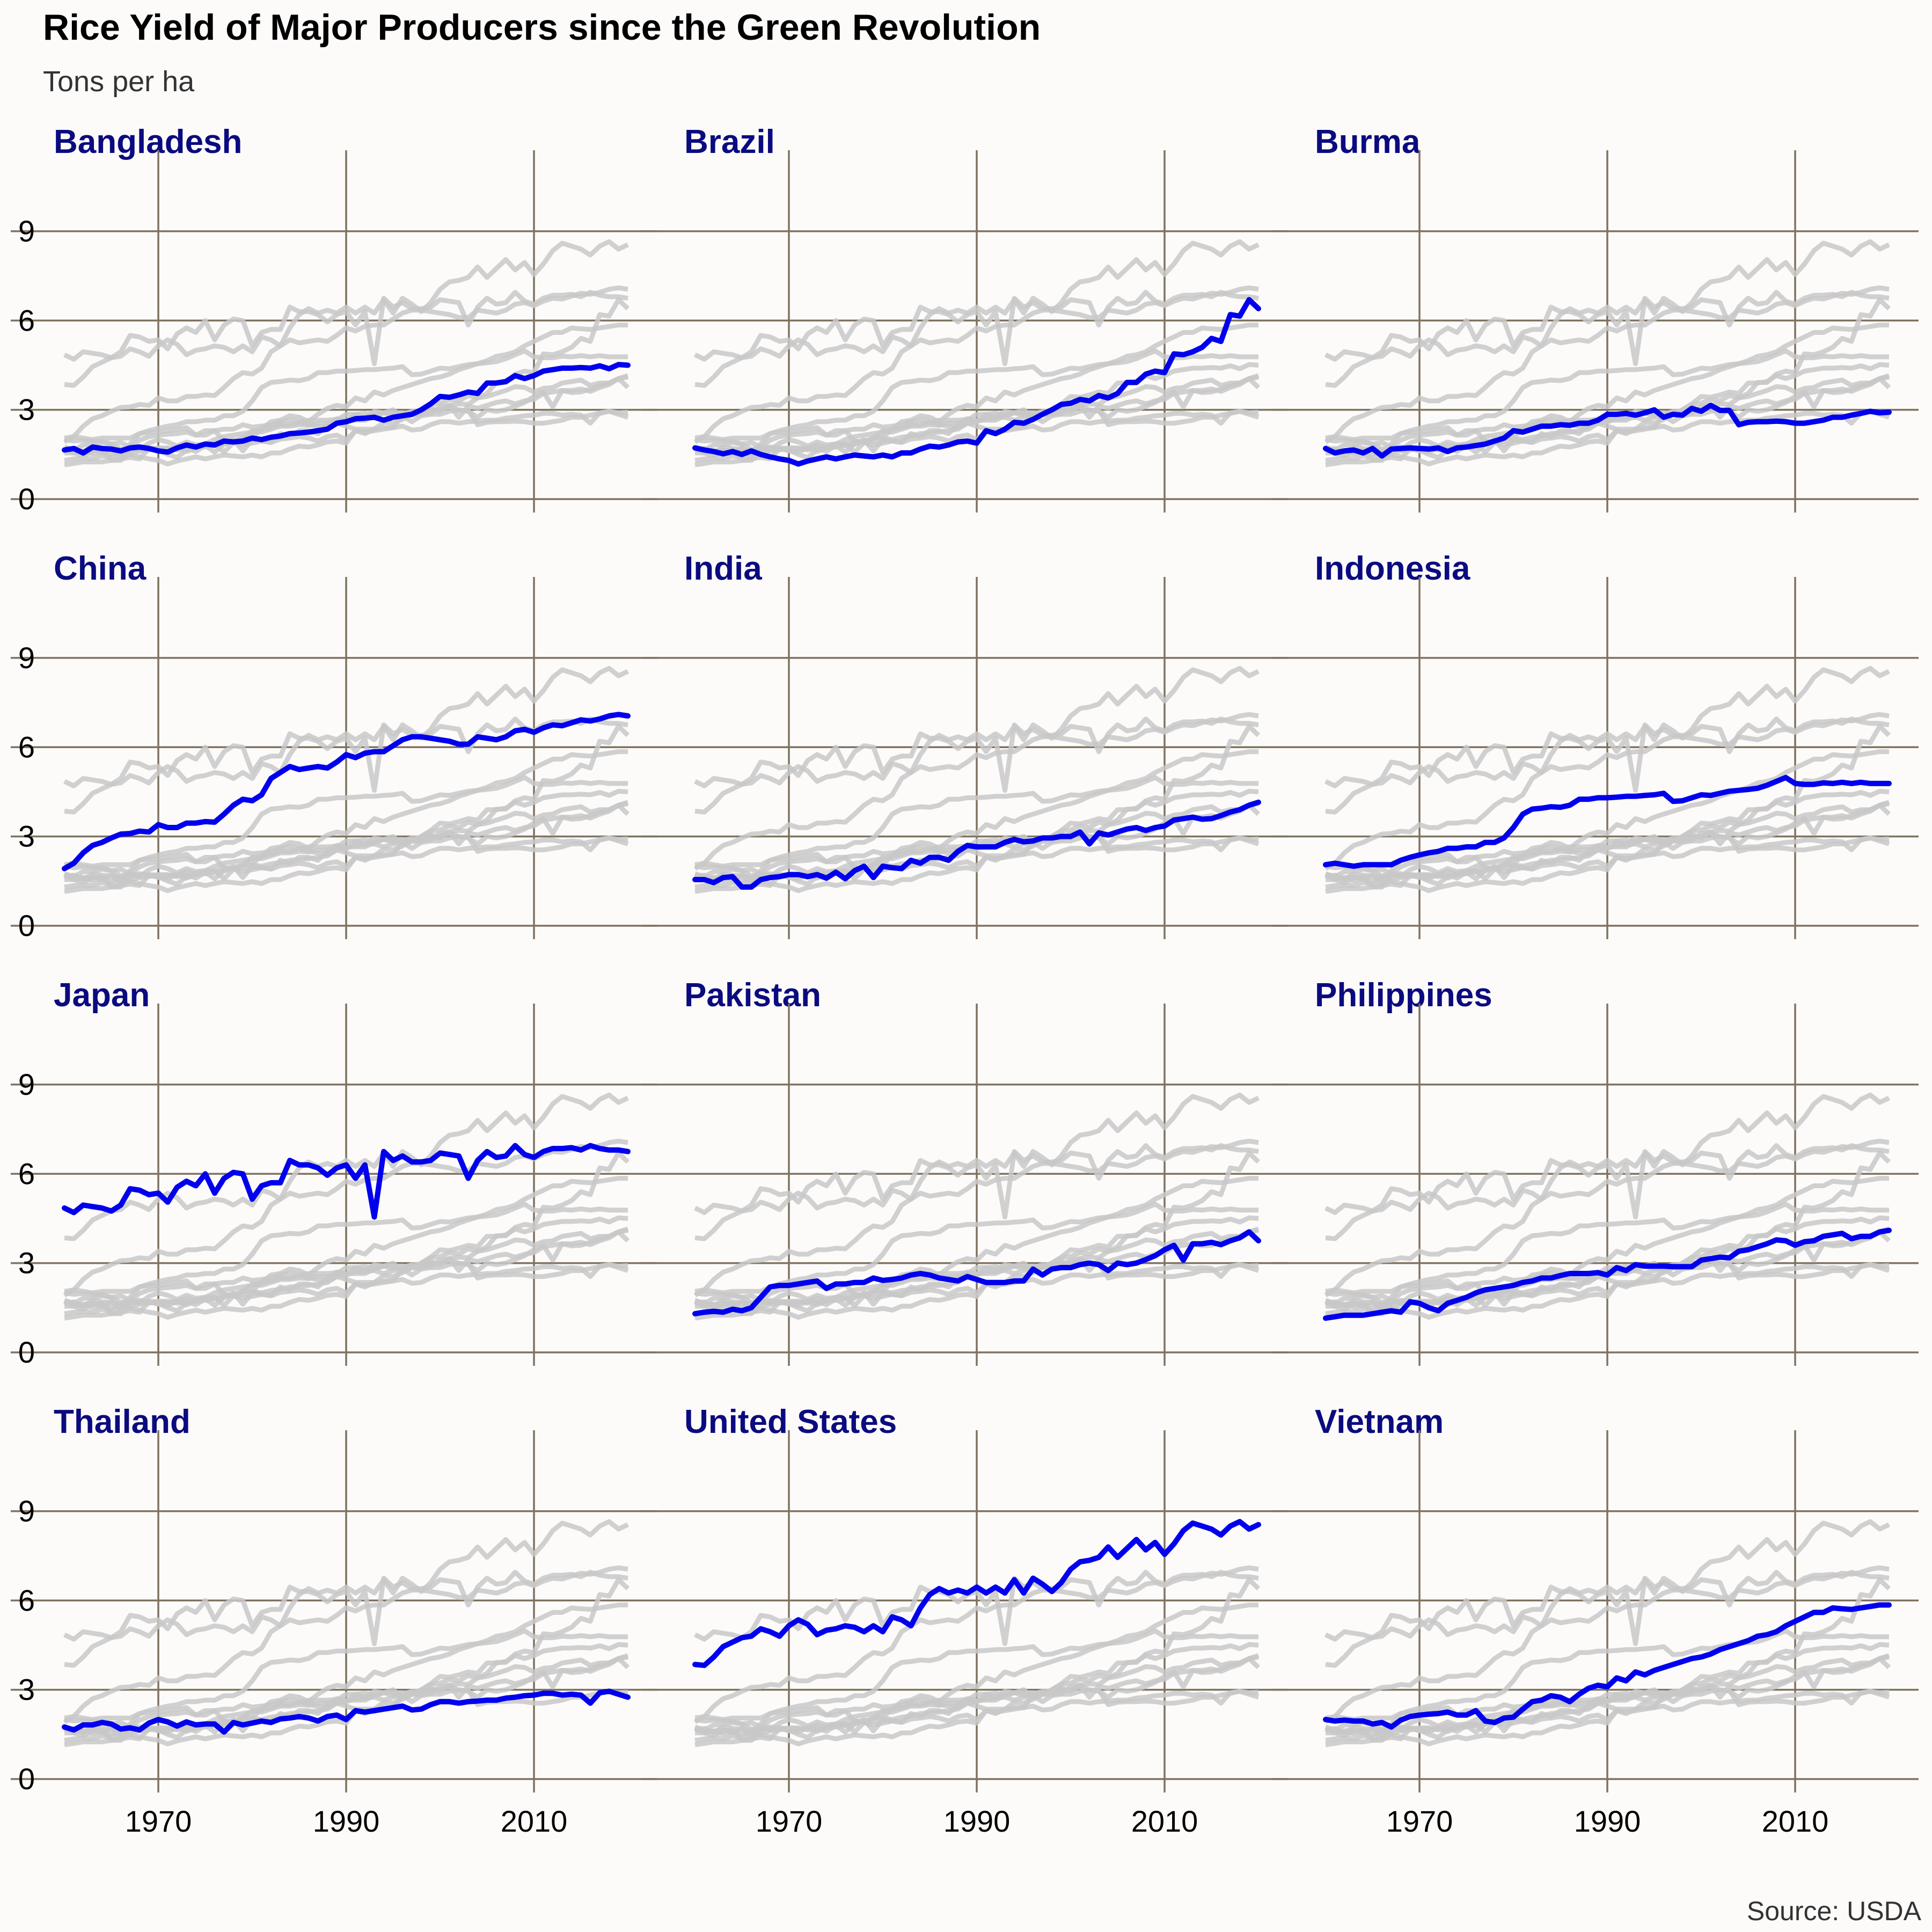  What do you see at coordinates (729, 141) in the screenshot?
I see `panel-title: Brazil` at bounding box center [729, 141].